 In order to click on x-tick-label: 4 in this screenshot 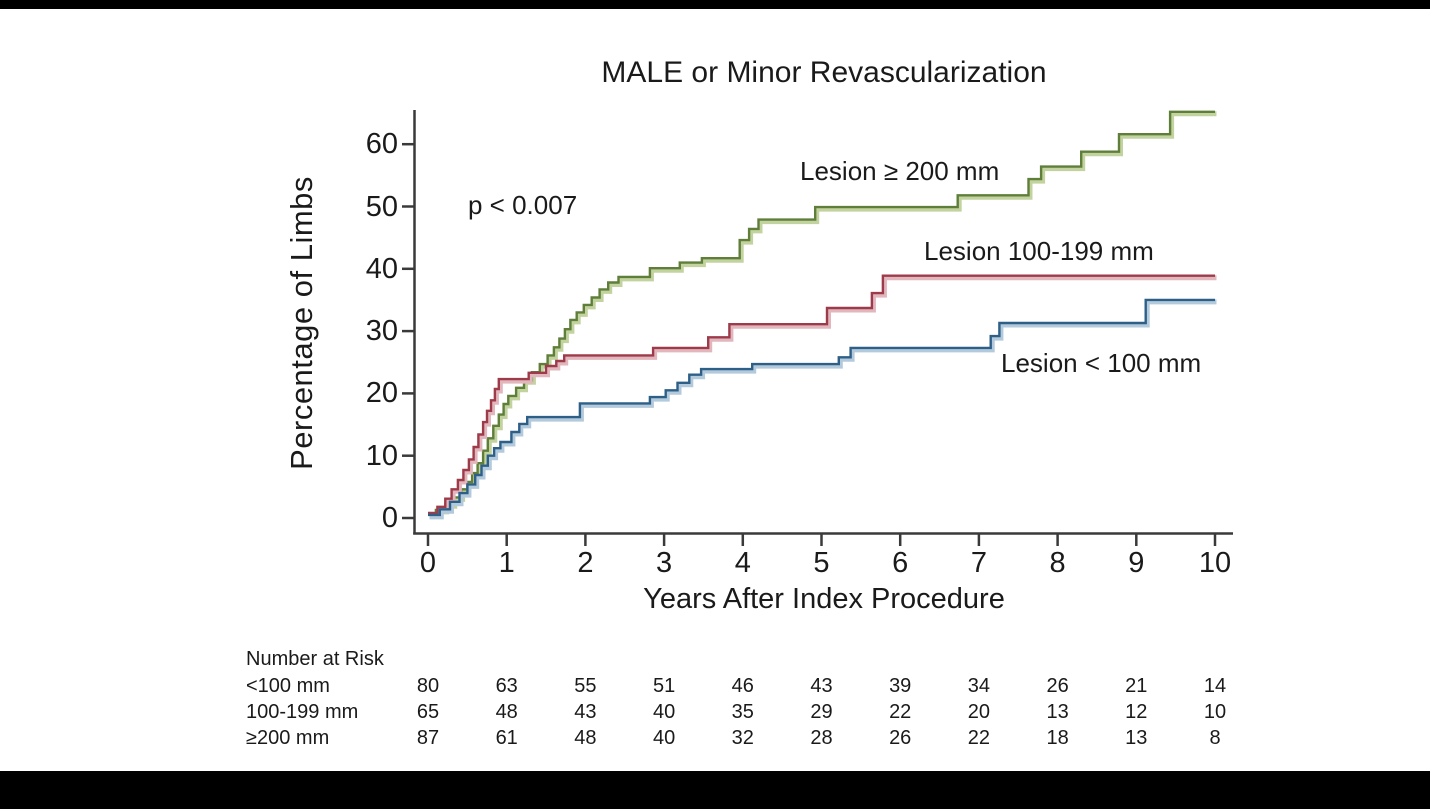, I will do `click(742, 563)`.